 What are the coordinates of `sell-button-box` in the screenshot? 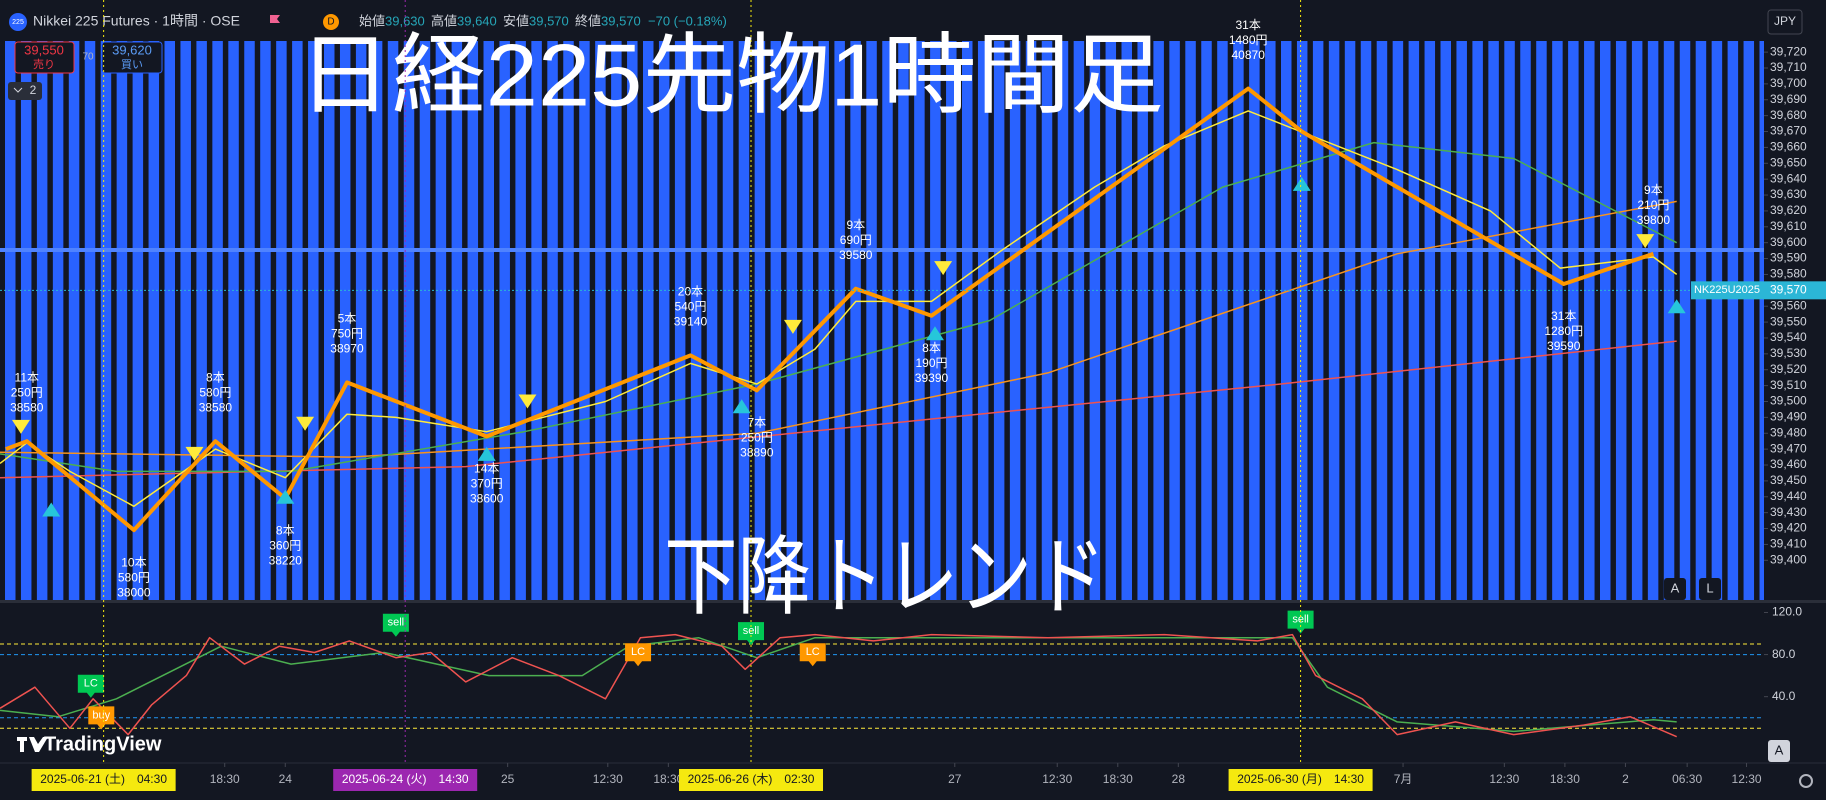 It's located at (44, 57).